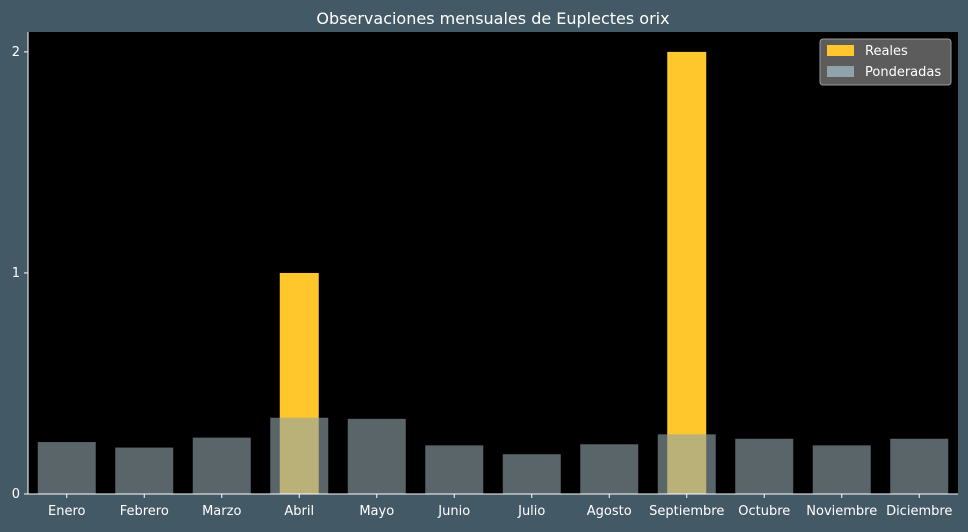 The image size is (968, 532). I want to click on x-tick-label-junio: Junio, so click(453, 511).